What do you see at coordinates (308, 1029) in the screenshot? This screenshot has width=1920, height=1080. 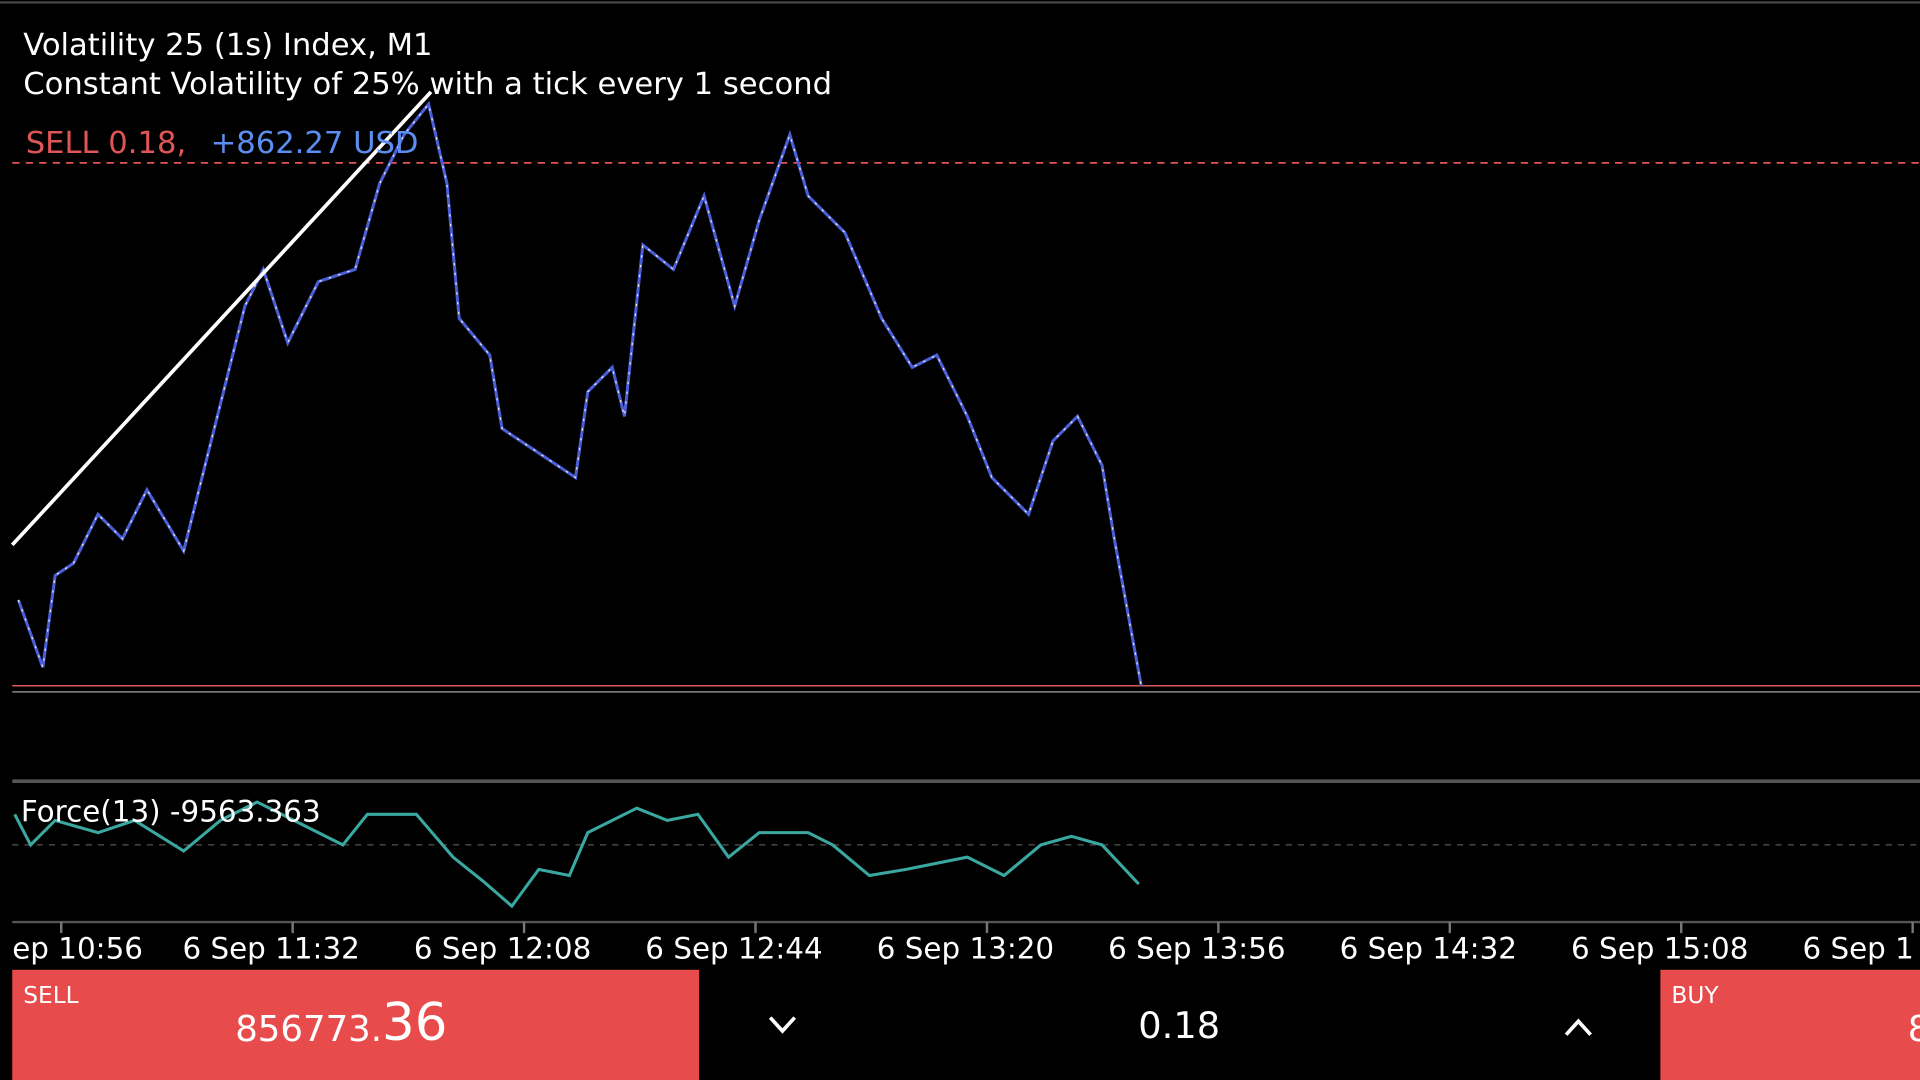 I see `sell-price-main: 856773.` at bounding box center [308, 1029].